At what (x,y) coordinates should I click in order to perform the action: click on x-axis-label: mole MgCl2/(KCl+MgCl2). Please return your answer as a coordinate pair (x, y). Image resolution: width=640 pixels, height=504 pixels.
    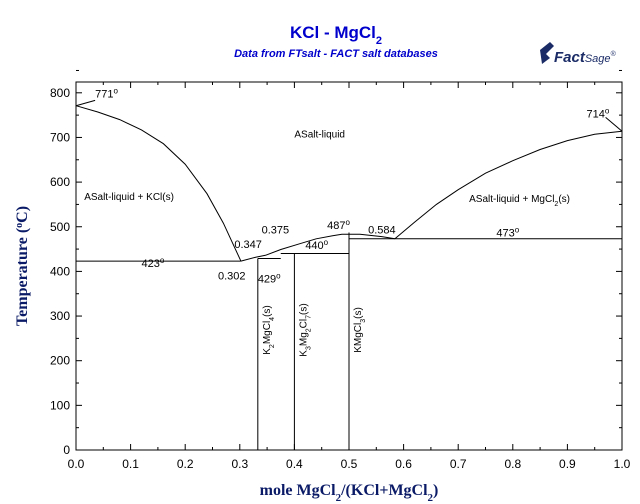
    Looking at the image, I should click on (349, 493).